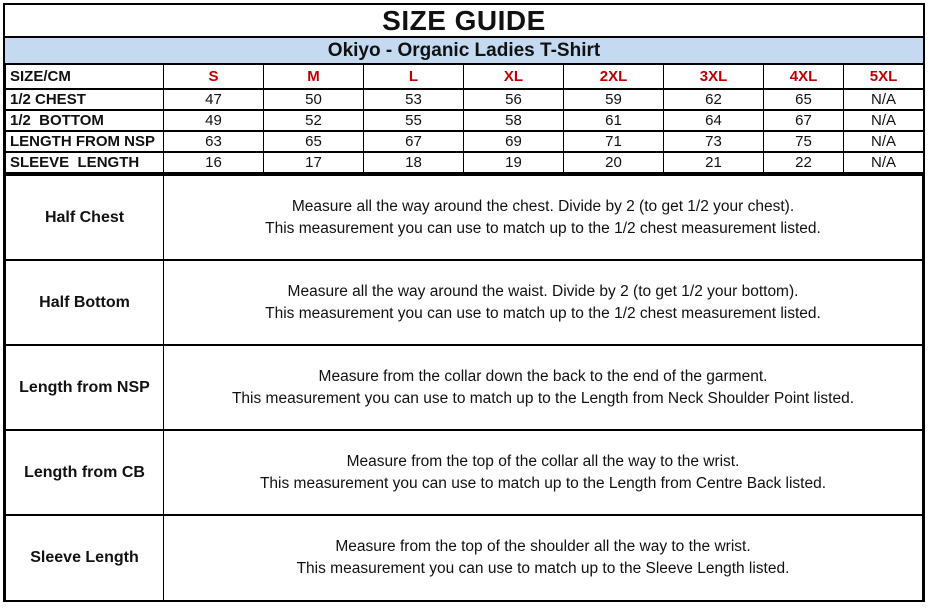 The image size is (932, 614). What do you see at coordinates (313, 120) in the screenshot?
I see `size-cell: 52` at bounding box center [313, 120].